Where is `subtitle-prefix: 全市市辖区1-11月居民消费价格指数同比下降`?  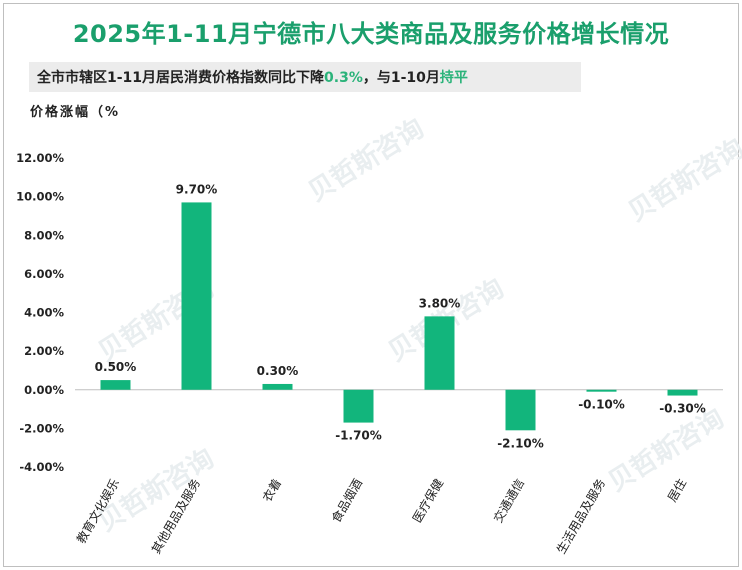 subtitle-prefix: 全市市辖区1-11月居民消费价格指数同比下降 is located at coordinates (181, 78).